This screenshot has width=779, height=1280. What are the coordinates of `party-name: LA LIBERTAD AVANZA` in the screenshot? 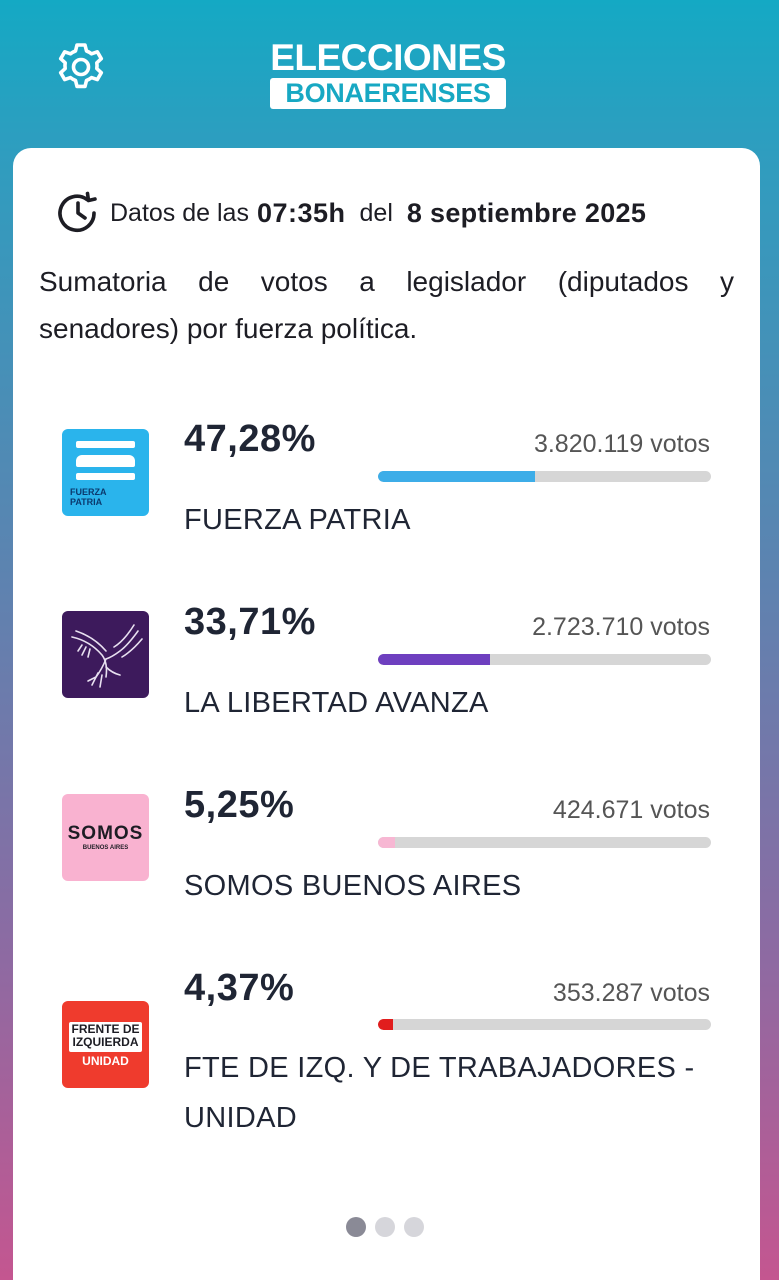 It's located at (336, 703).